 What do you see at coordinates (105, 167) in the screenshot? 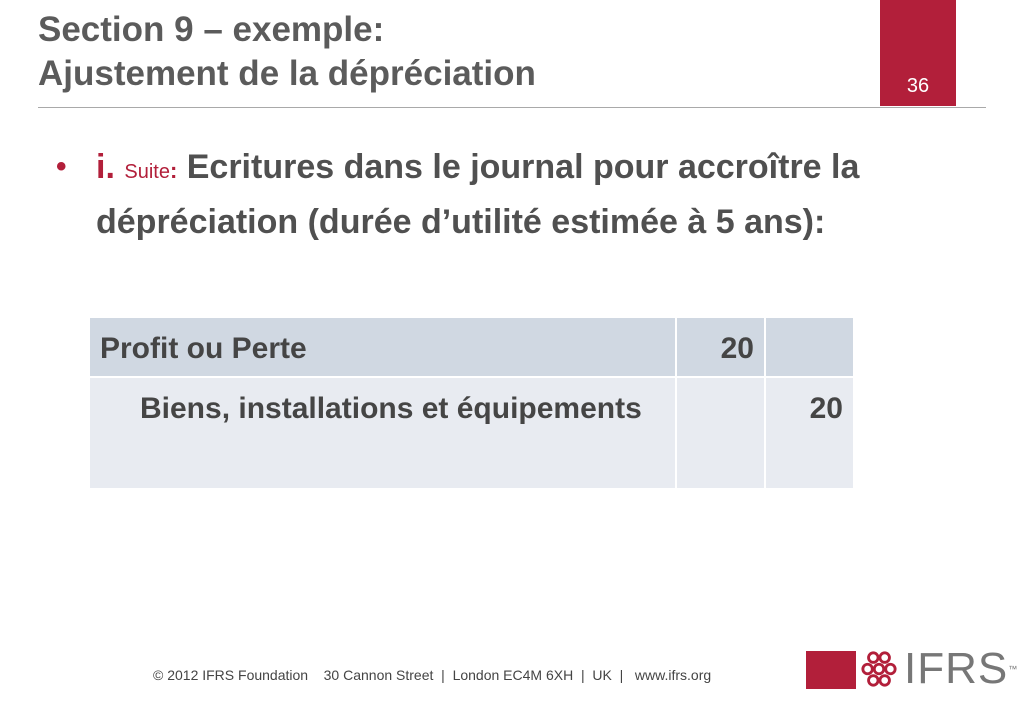
I see `bullet-label: i.` at bounding box center [105, 167].